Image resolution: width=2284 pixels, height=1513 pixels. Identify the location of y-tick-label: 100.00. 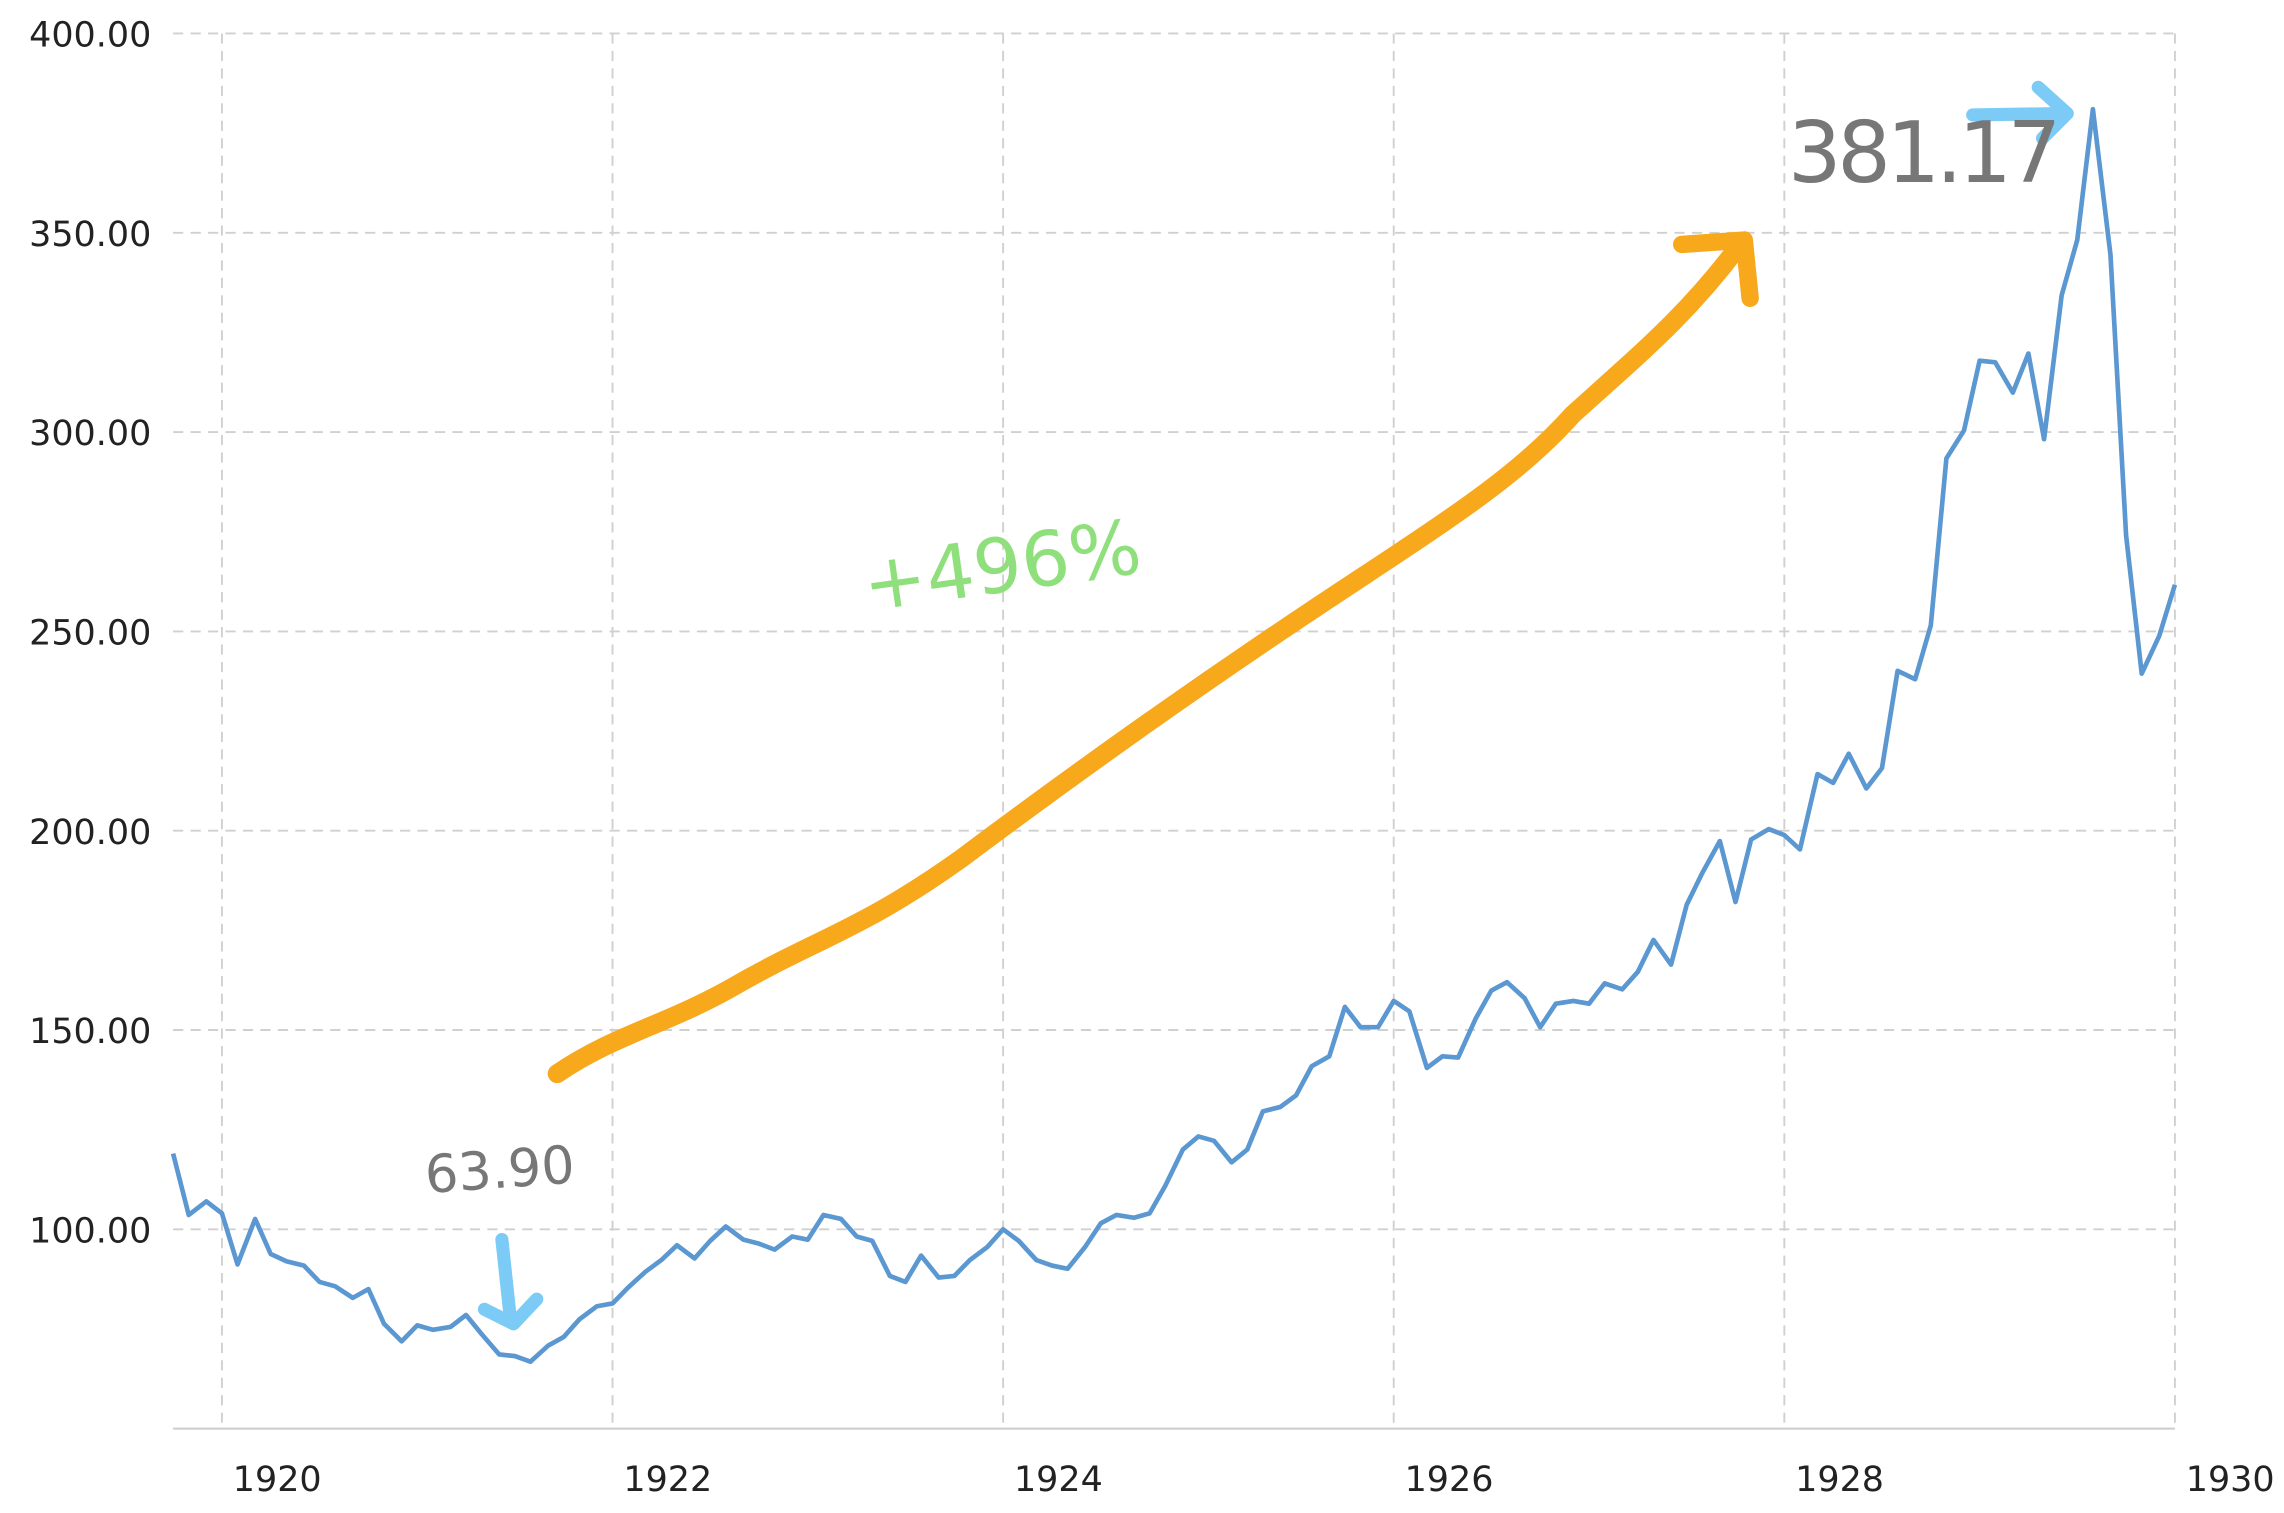
(90, 1231).